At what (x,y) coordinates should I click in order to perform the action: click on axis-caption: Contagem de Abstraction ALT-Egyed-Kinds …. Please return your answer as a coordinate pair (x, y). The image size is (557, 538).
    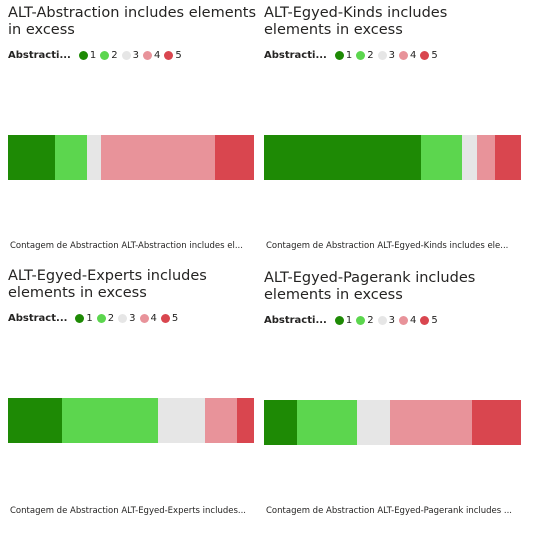
    Looking at the image, I should click on (387, 246).